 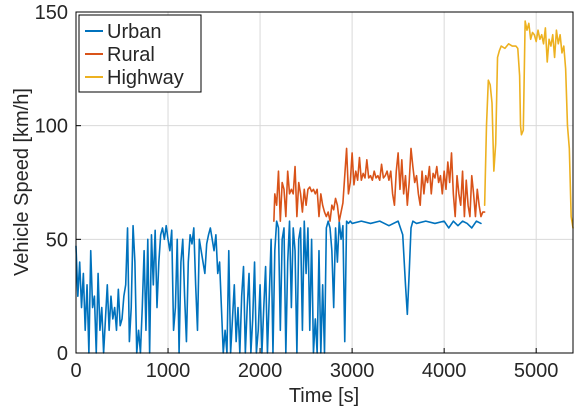 I want to click on x-ticks: 0 1000 2000 3000 4000 5000, so click(x=314, y=365).